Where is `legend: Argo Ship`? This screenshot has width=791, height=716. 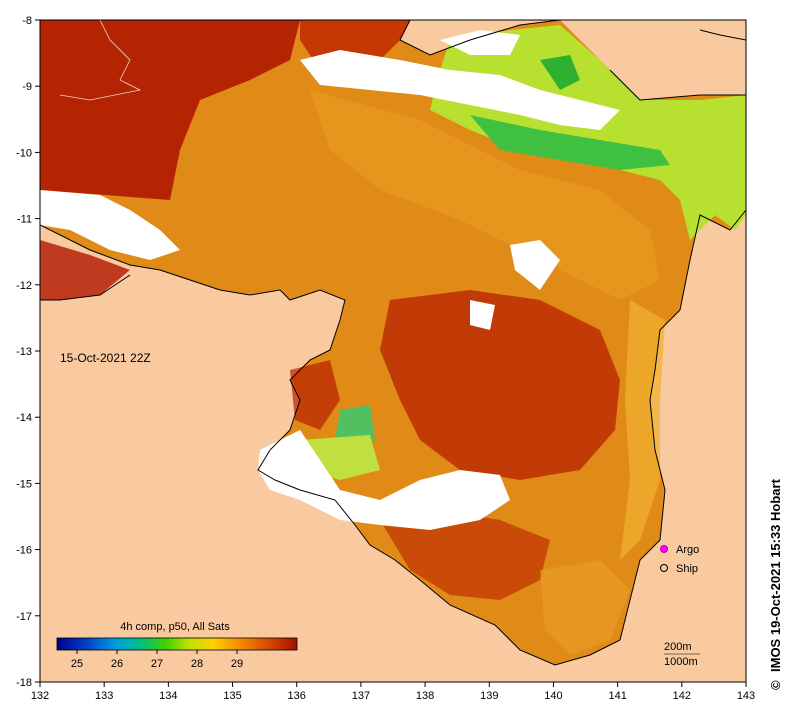
legend: Argo Ship is located at coordinates (679, 559).